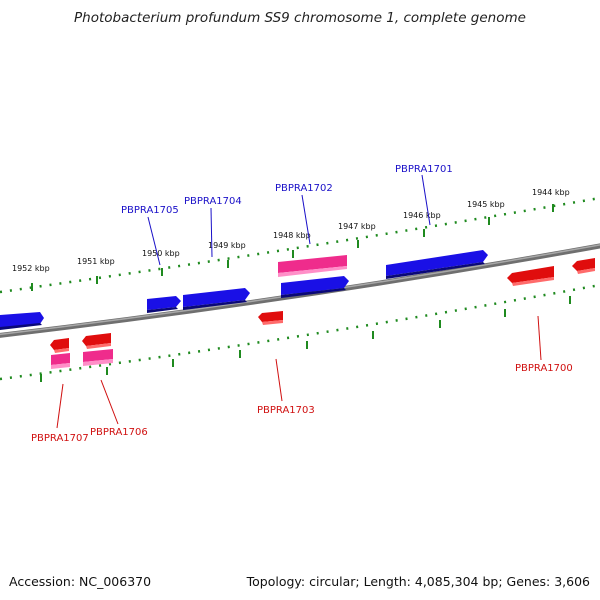 The image size is (600, 600). What do you see at coordinates (289, 220) in the screenshot?
I see `forward-label-leaders` at bounding box center [289, 220].